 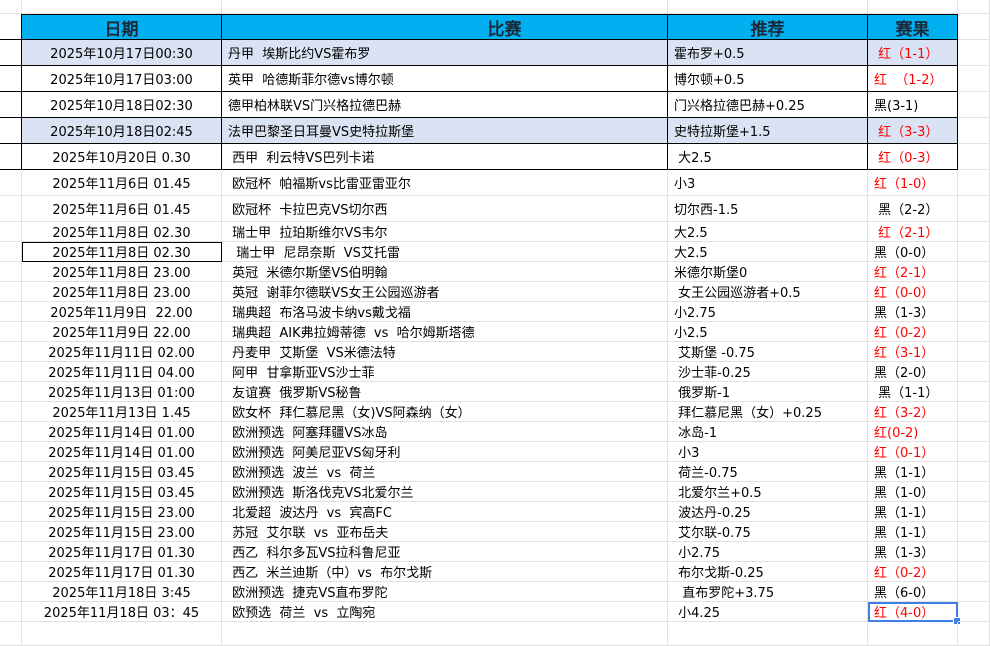 I want to click on pick-cell, so click(x=768, y=634).